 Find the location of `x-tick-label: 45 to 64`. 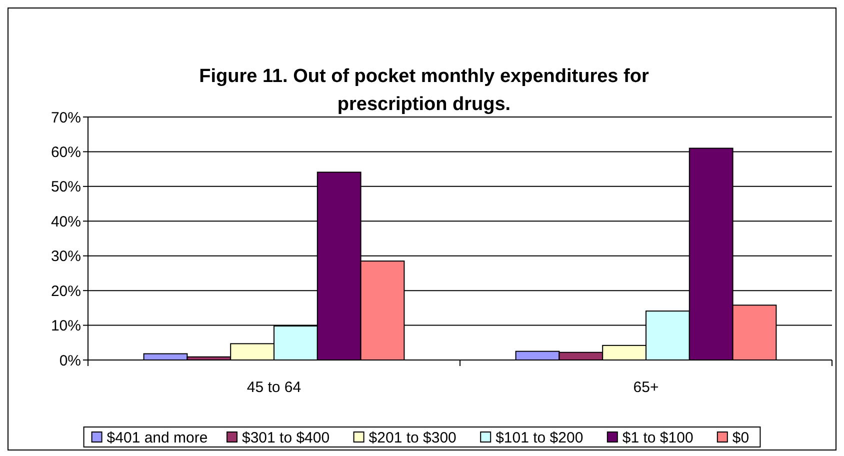

x-tick-label: 45 to 64 is located at coordinates (274, 387).